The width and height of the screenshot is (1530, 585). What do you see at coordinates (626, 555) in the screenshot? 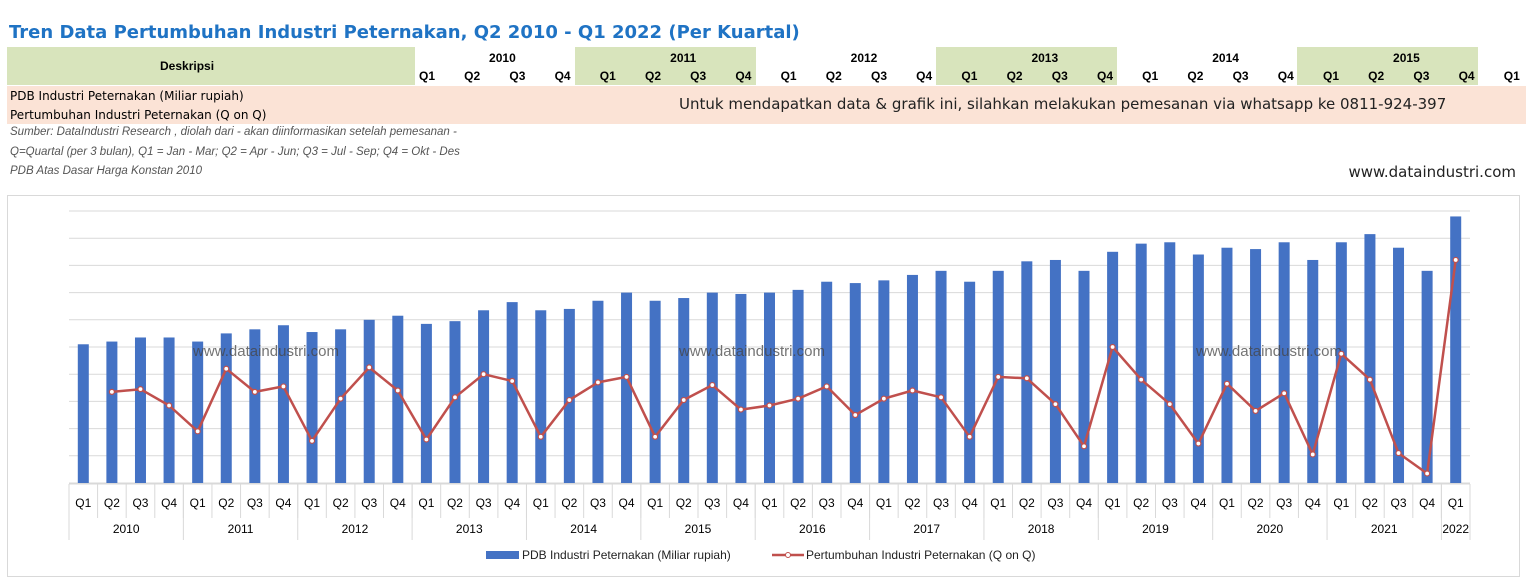
I see `legend-label-pdb: PDB Industri Peternakan (Miliar rupiah)` at bounding box center [626, 555].